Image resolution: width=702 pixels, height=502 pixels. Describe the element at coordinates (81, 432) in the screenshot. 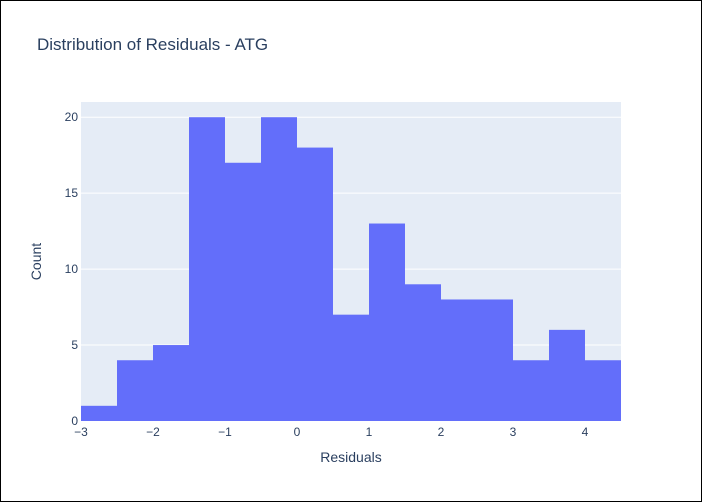

I see `x-tick-label: −3` at that location.